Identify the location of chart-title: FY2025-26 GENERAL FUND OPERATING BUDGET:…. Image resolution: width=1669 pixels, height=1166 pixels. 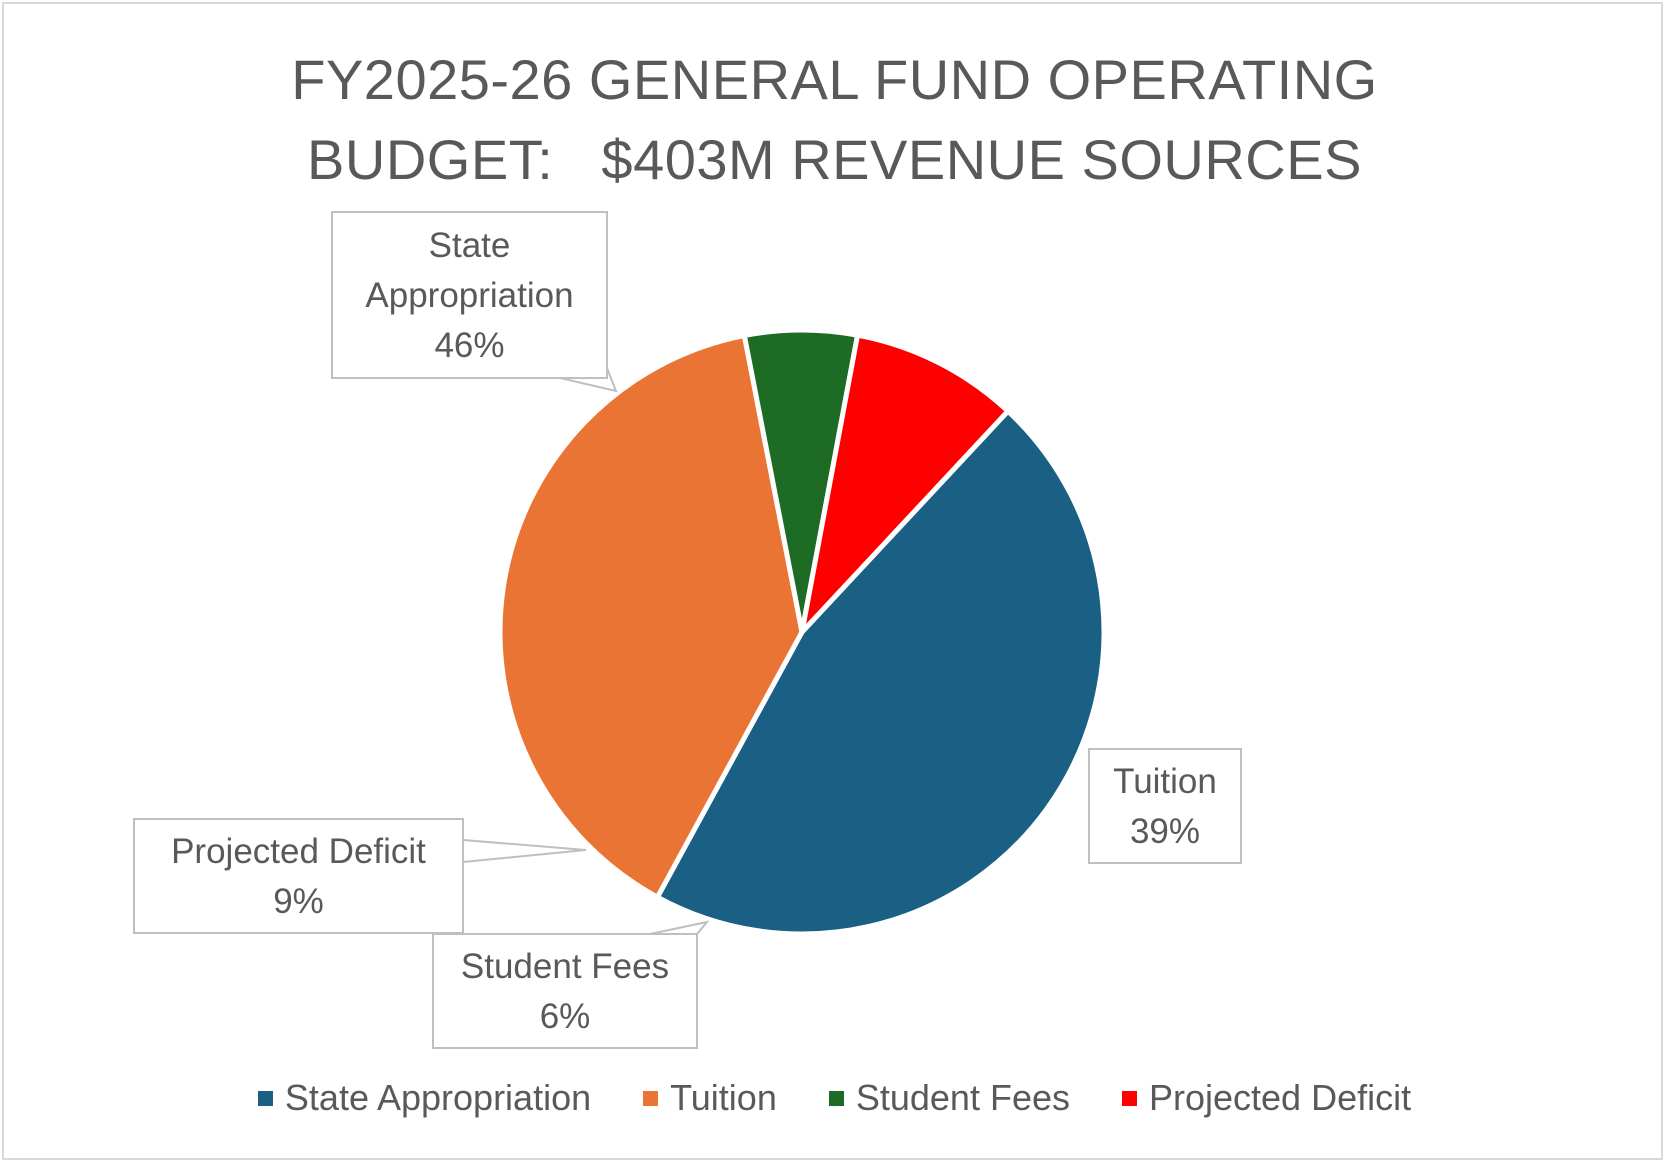
(834, 120).